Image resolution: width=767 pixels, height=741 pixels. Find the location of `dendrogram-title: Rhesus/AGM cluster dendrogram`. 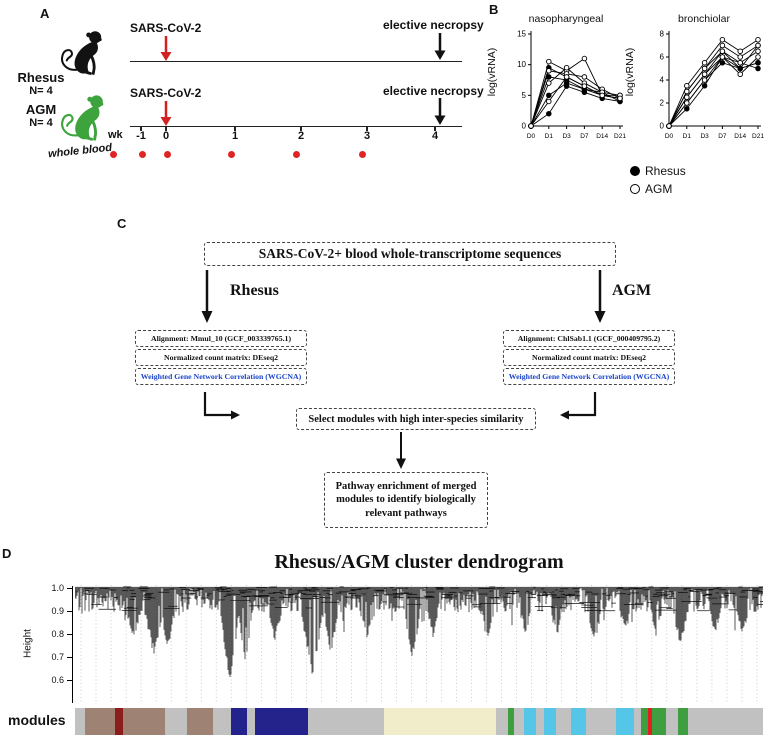

dendrogram-title: Rhesus/AGM cluster dendrogram is located at coordinates (419, 562).